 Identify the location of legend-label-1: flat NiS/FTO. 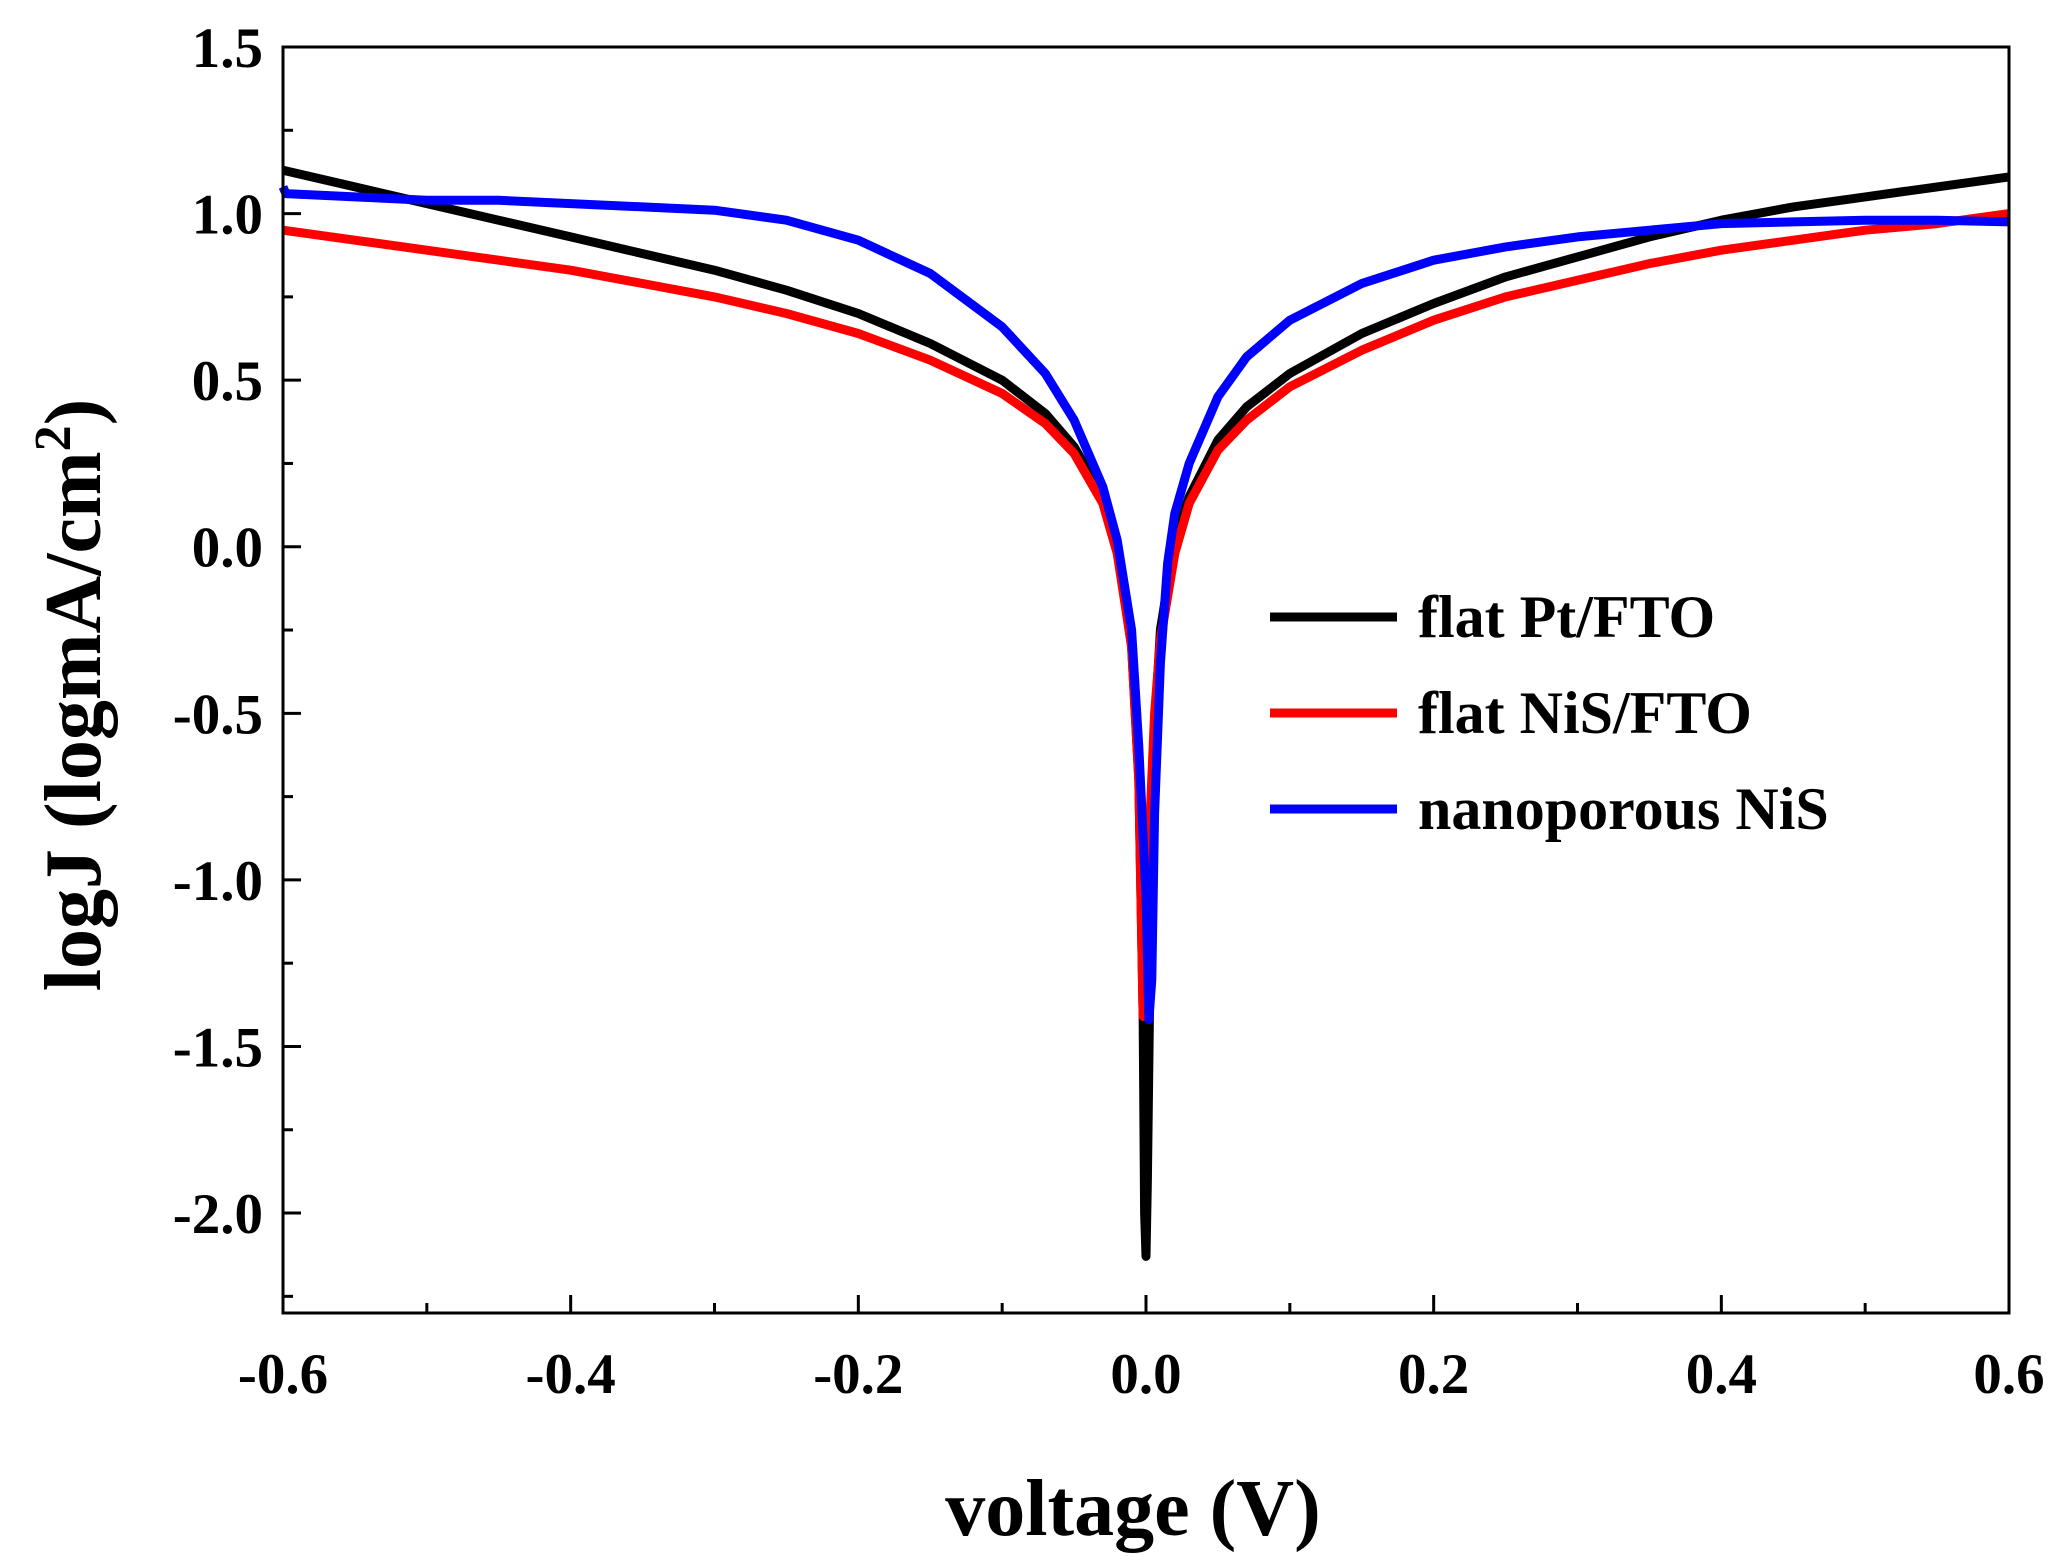
(1585, 713).